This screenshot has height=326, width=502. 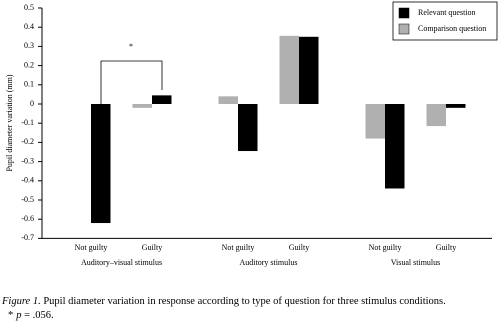 I want to click on y-tick-label: 0.5, so click(x=29, y=7).